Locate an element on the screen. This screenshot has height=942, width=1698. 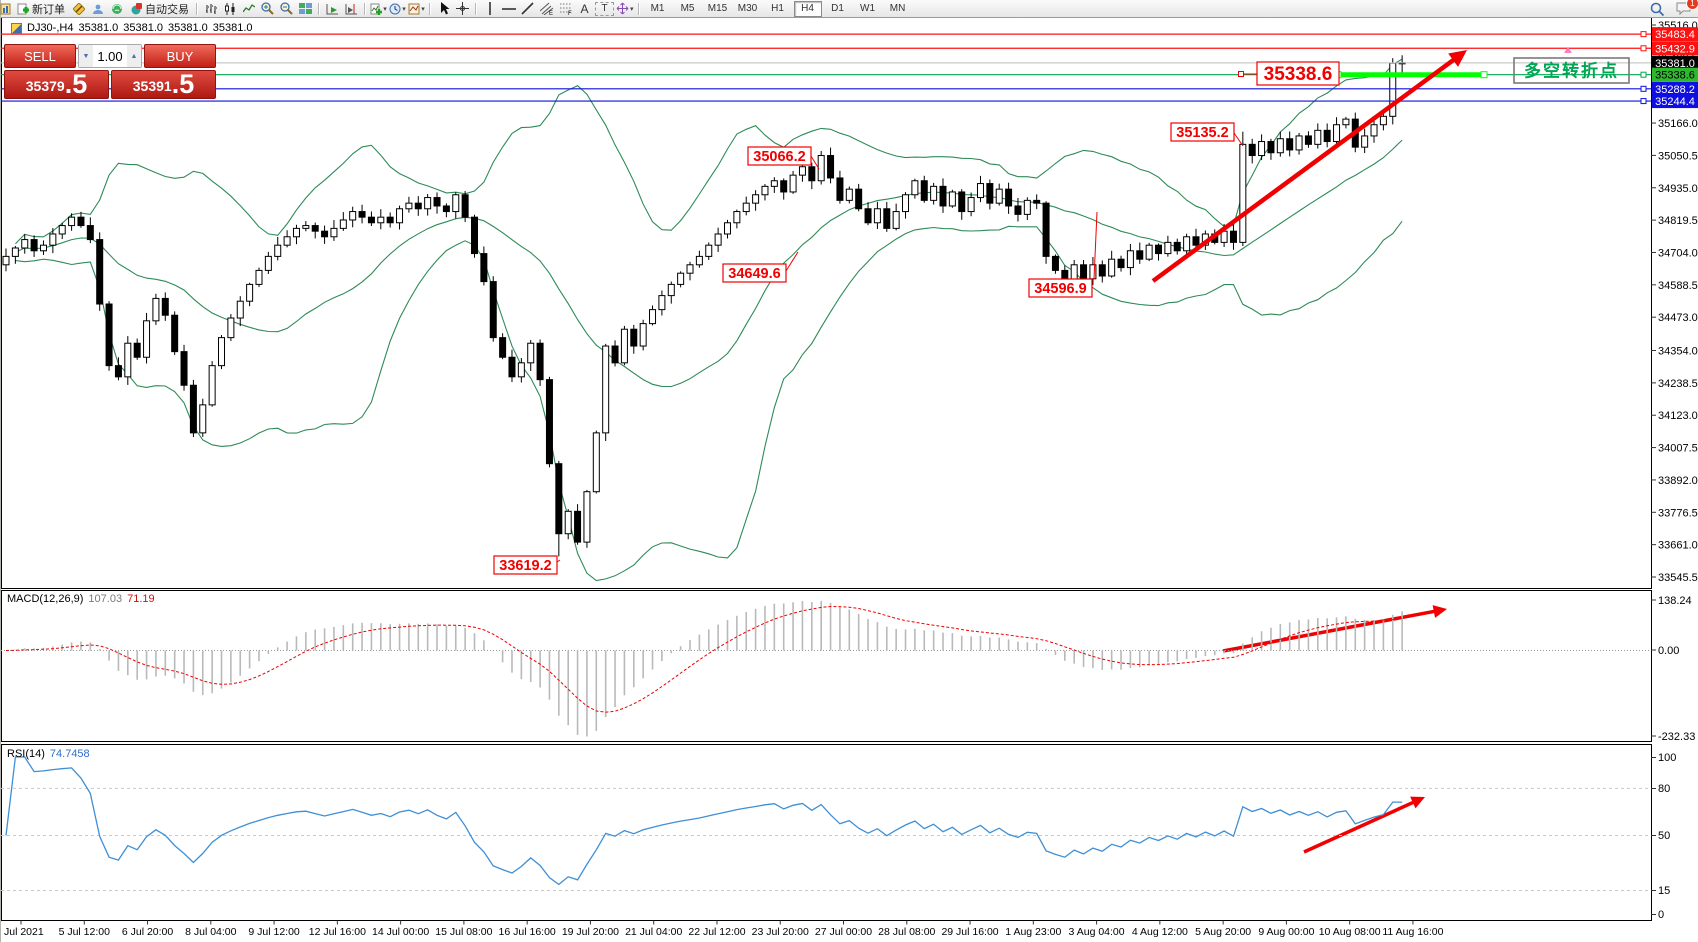
timeframe-w1: W1 is located at coordinates (868, 8).